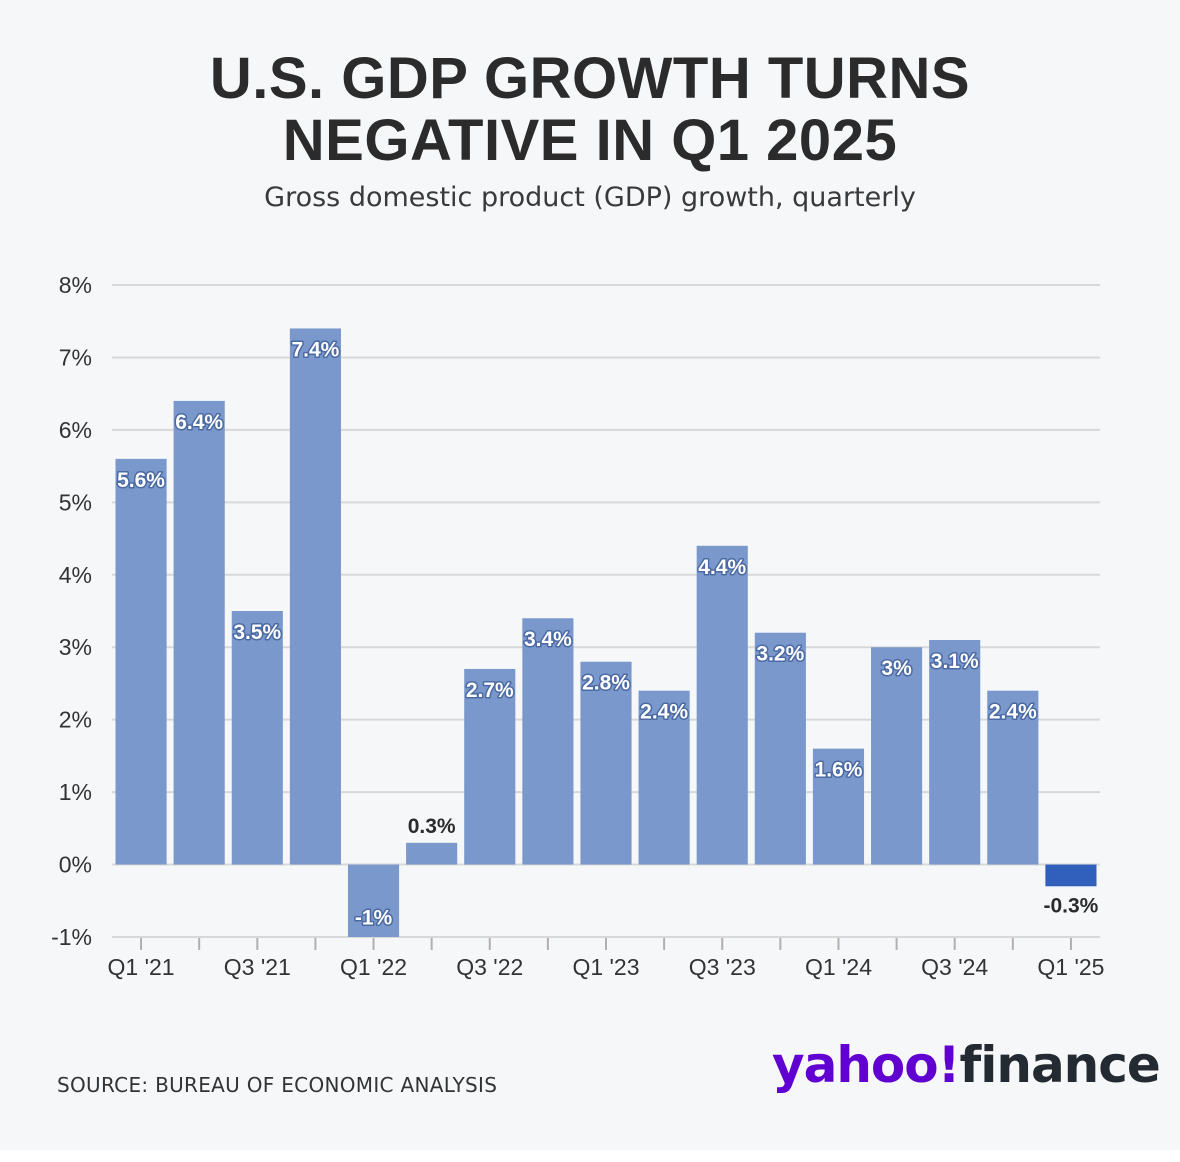 This screenshot has width=1180, height=1162. Describe the element at coordinates (75, 357) in the screenshot. I see `y-tick-label: 7%` at that location.